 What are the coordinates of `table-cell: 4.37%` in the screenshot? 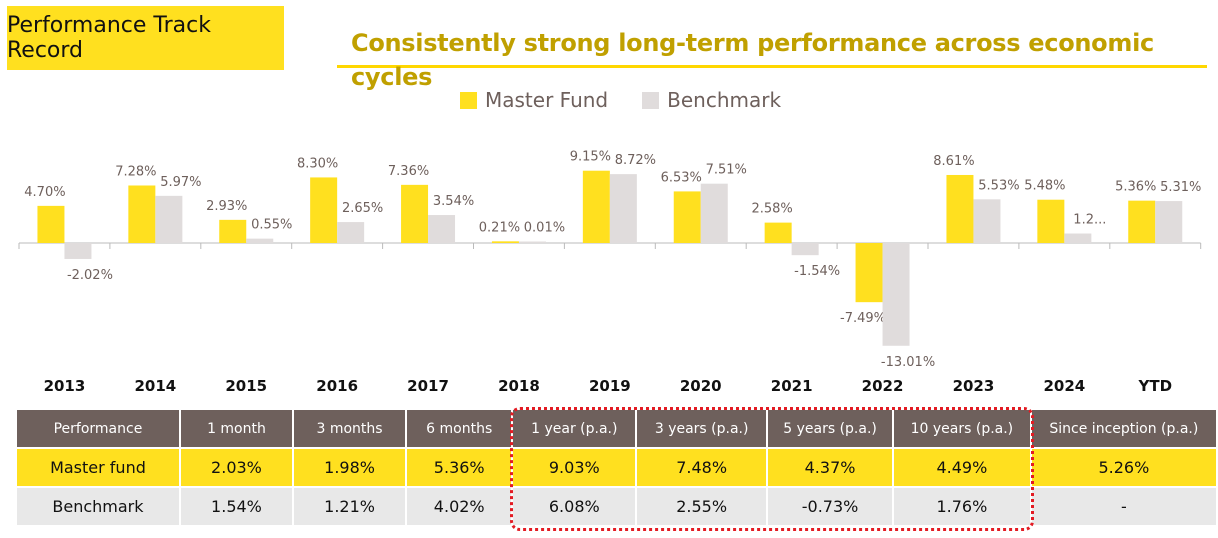 It's located at (830, 467).